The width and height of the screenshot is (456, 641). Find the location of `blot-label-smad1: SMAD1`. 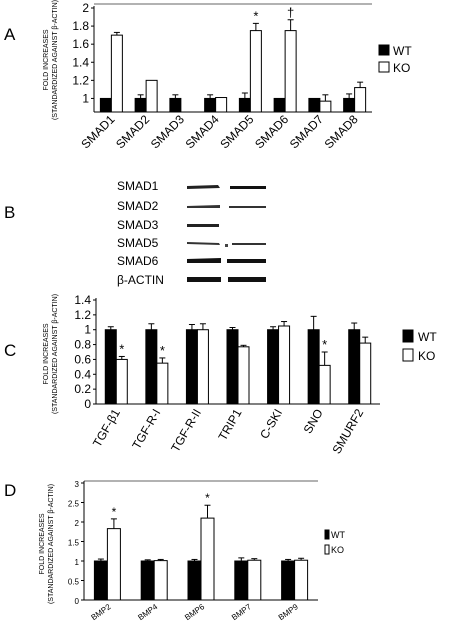

blot-label-smad1: SMAD1 is located at coordinates (138, 186).